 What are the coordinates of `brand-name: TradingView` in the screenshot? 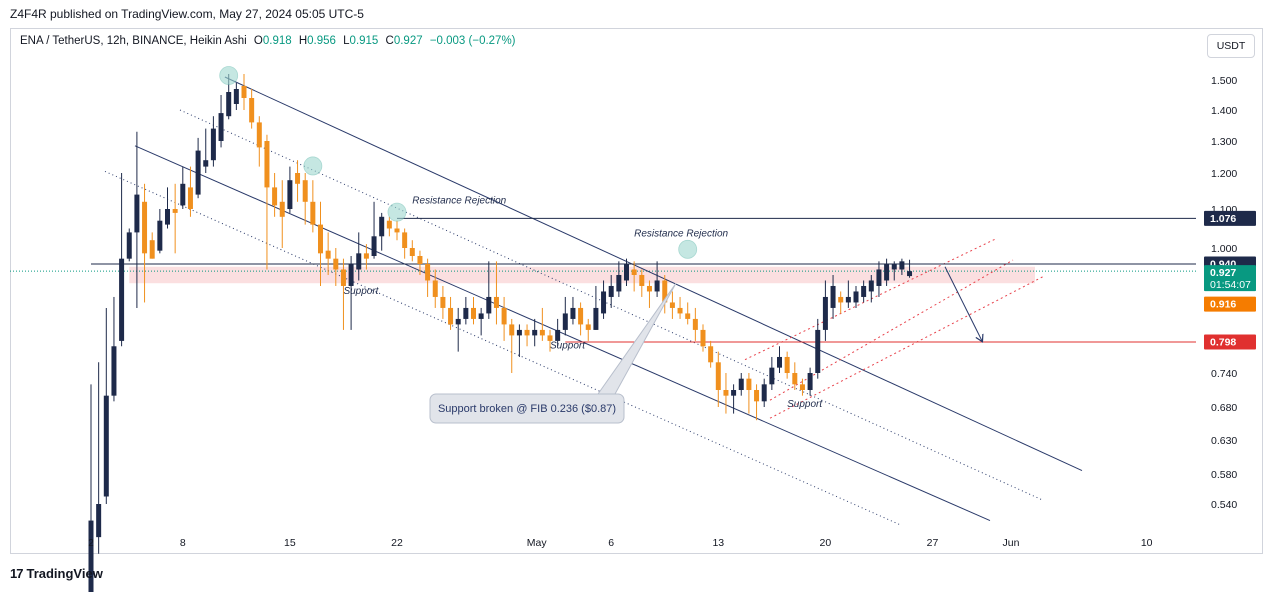 It's located at (64, 573).